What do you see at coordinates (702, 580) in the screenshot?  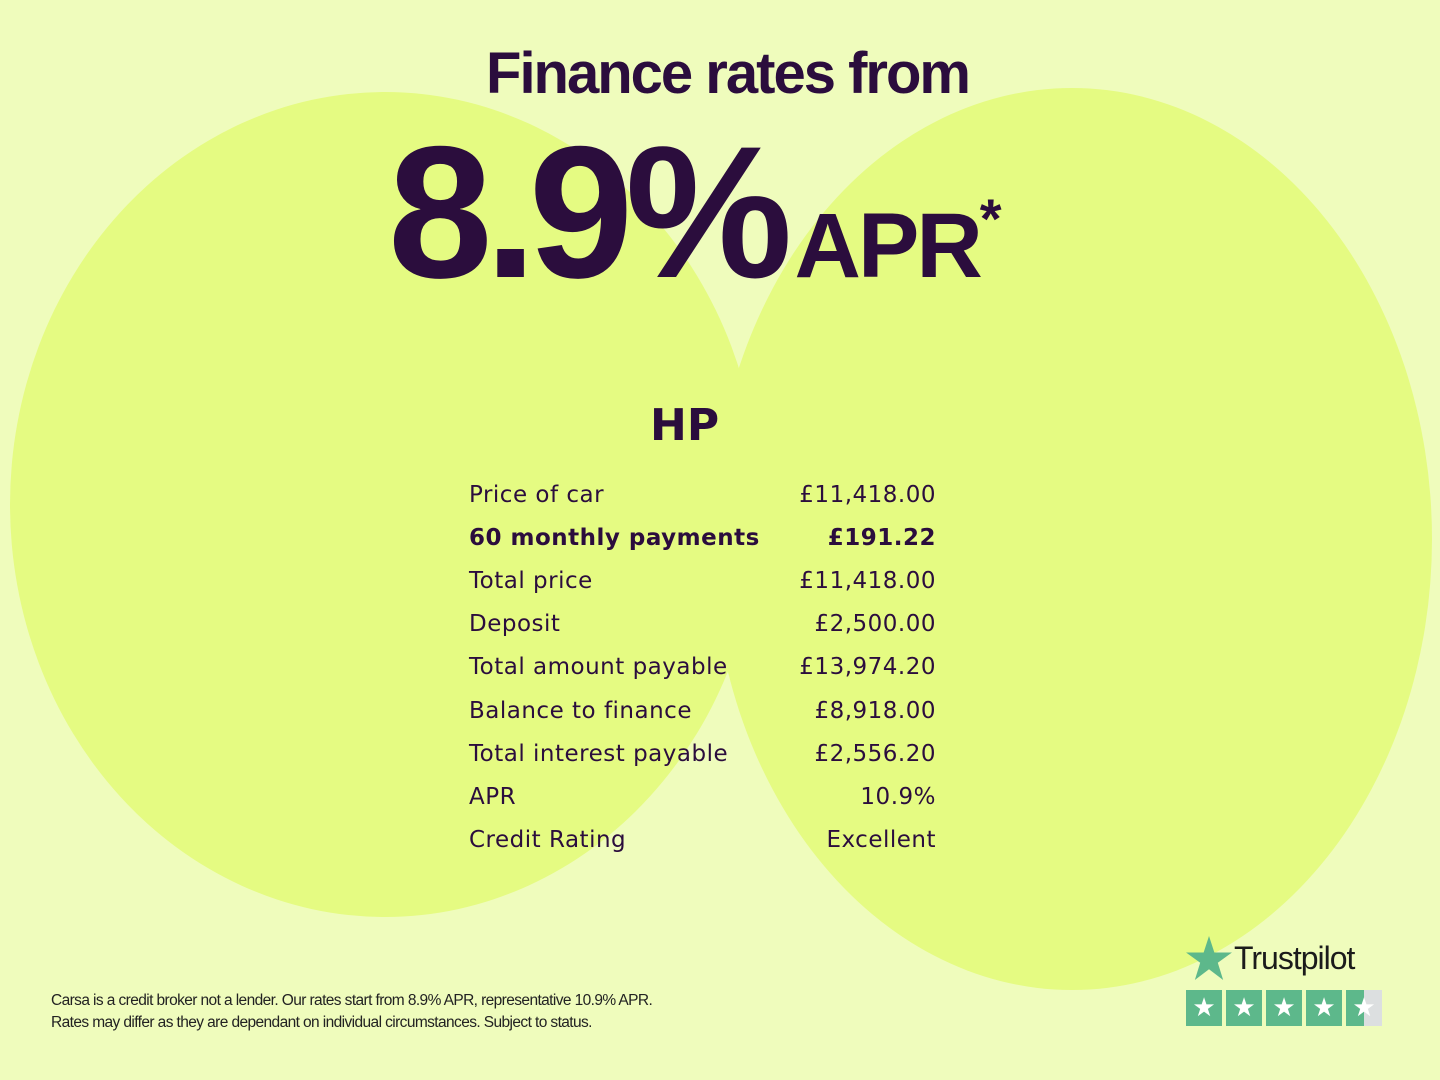 I see `table-row: Total price £11,418.00` at bounding box center [702, 580].